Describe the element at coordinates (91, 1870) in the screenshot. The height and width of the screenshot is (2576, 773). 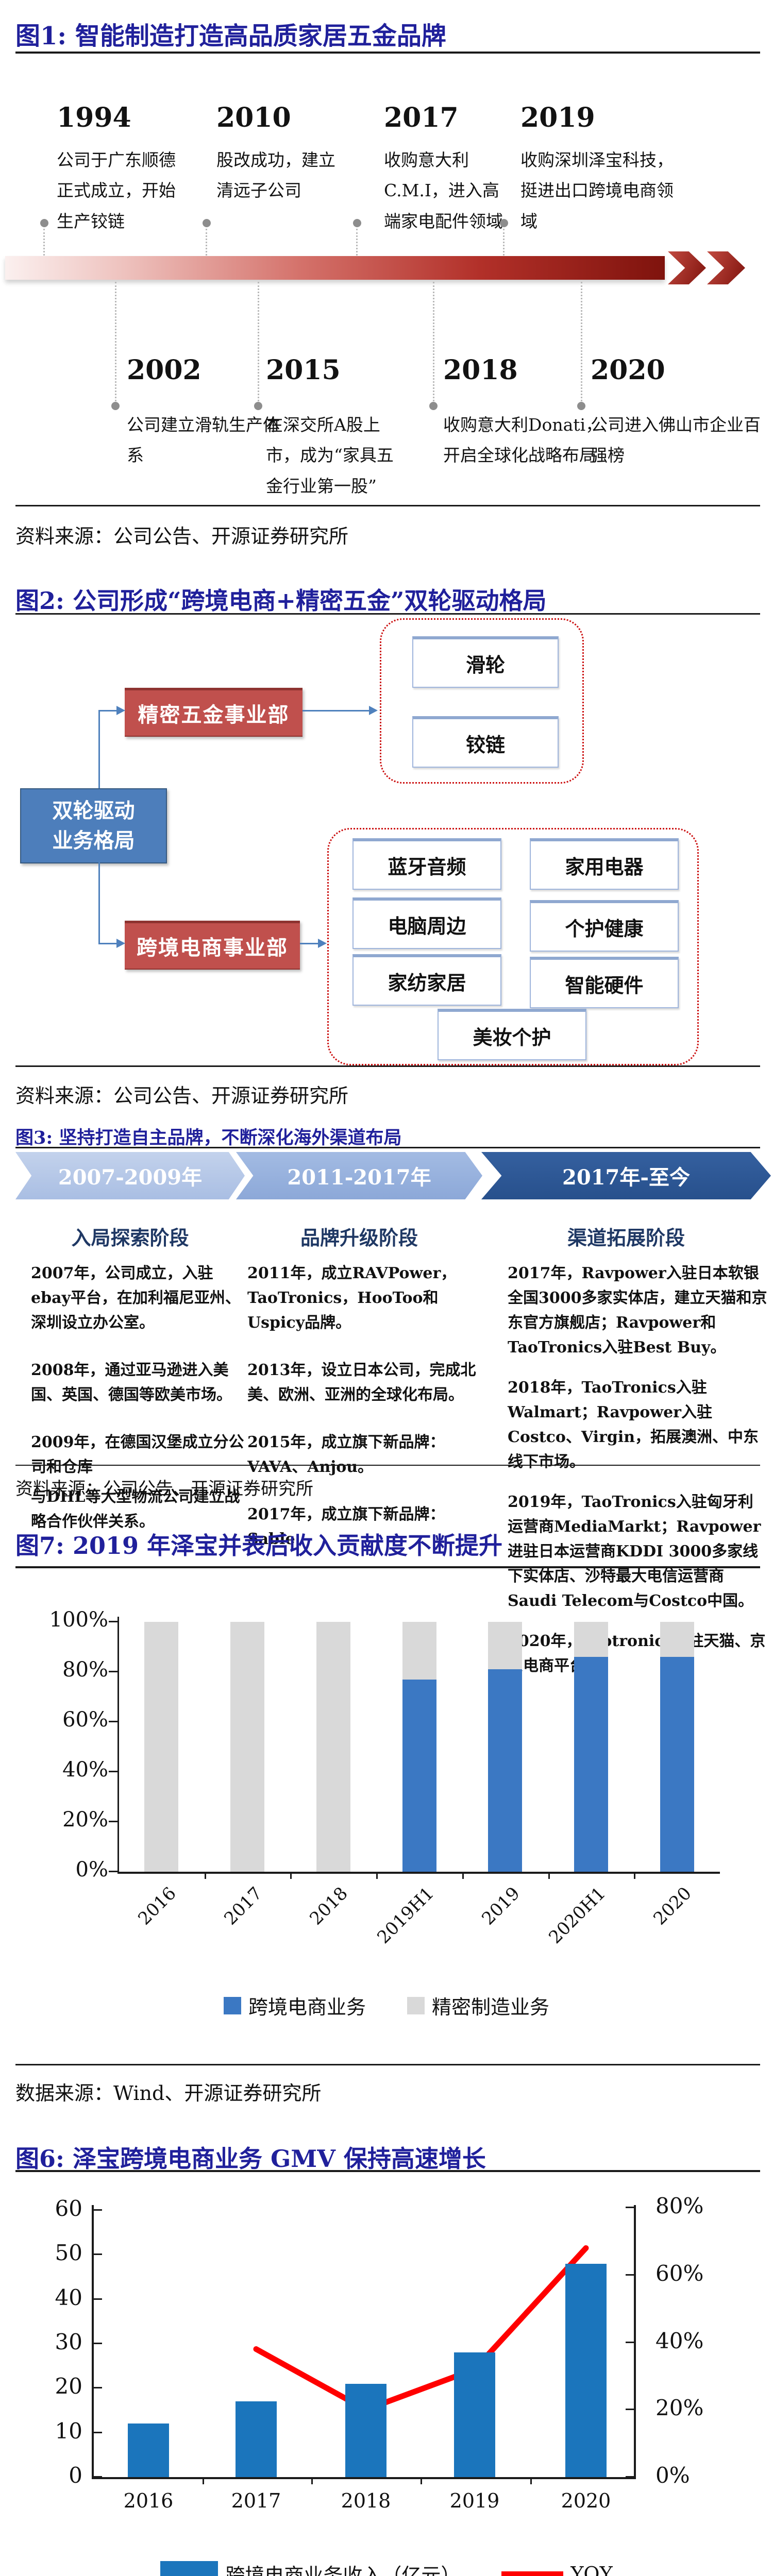
I see `fig7-ytick-label: 0%` at that location.